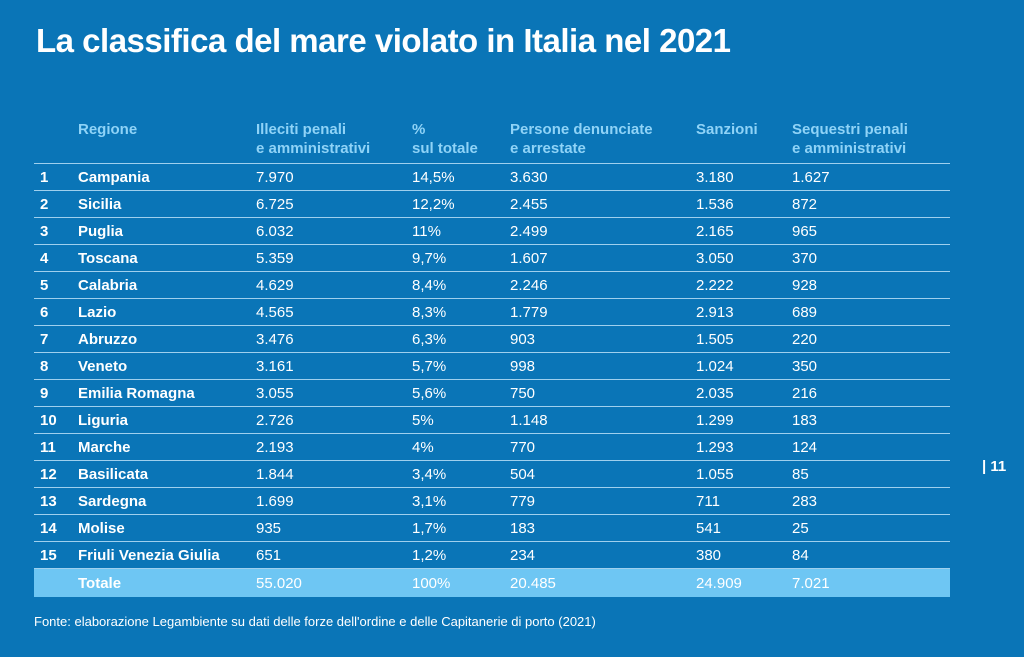 The width and height of the screenshot is (1024, 657). Describe the element at coordinates (603, 582) in the screenshot. I see `total-persone: 20.485` at that location.